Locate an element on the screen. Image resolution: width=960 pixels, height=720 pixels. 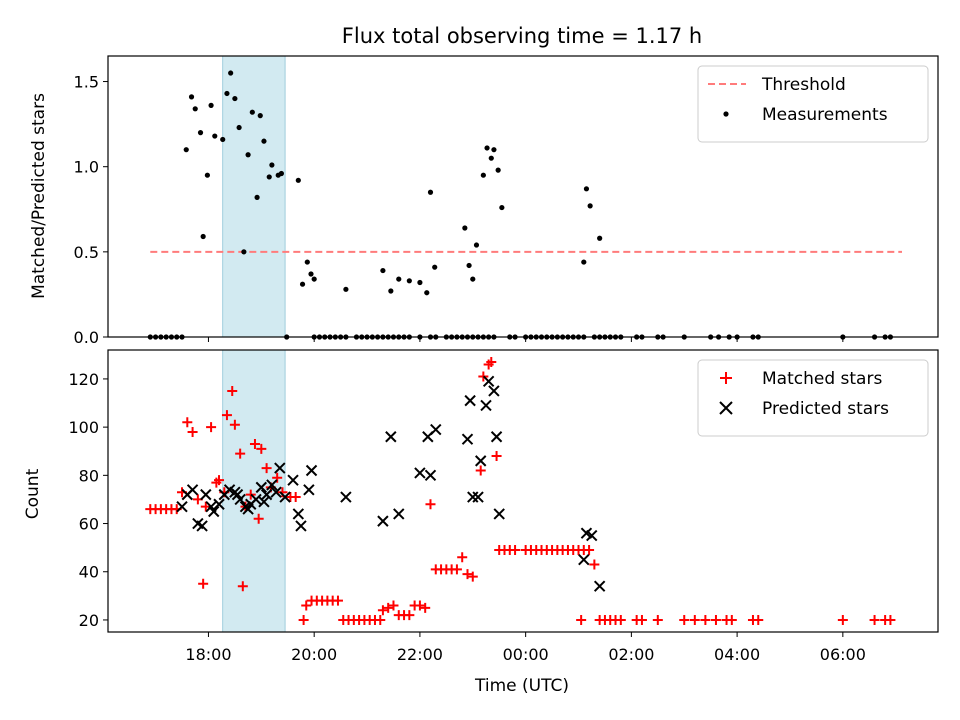
series-predicted-stars is located at coordinates (391, 483).